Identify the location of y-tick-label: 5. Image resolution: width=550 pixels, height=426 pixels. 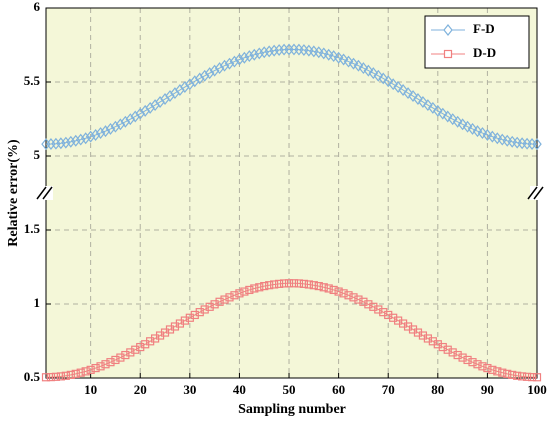
(37, 154).